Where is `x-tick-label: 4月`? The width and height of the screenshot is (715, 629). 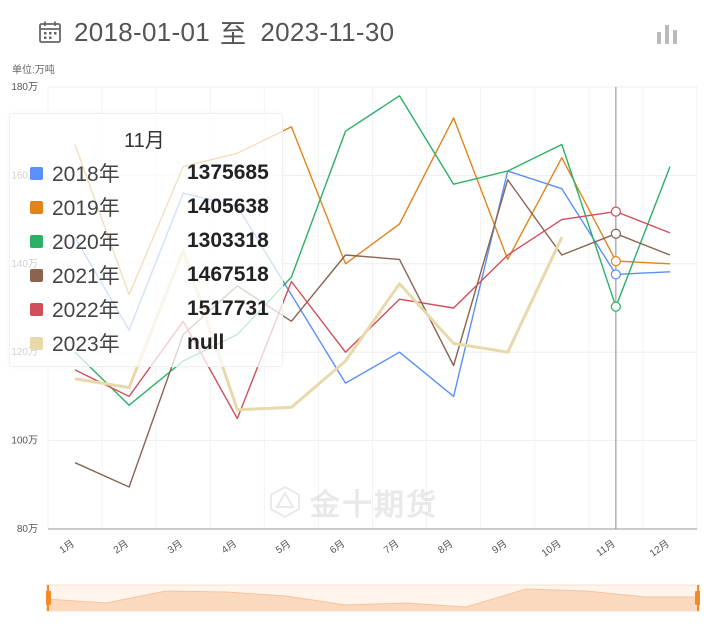
x-tick-label: 4月 is located at coordinates (229, 547).